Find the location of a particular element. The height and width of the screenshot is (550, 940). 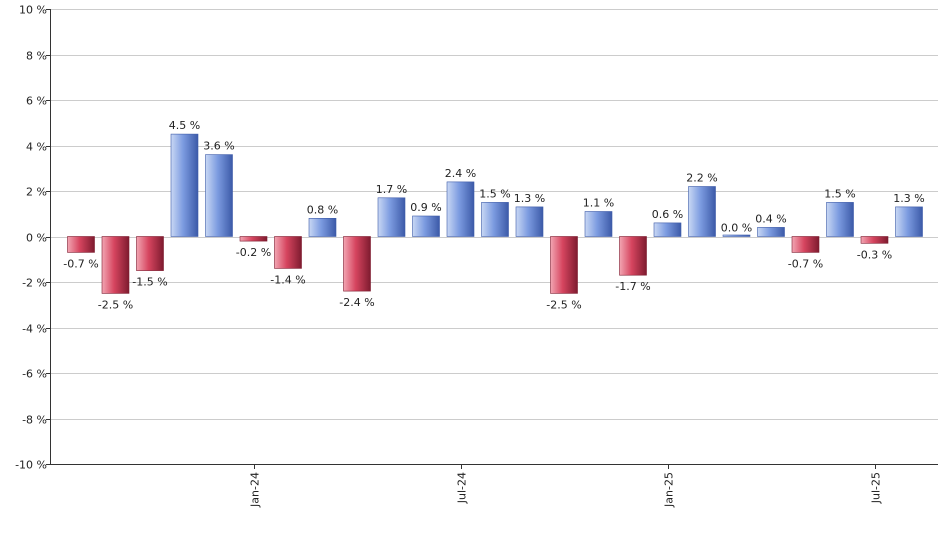

y-tick-label: 8 % is located at coordinates (36, 56).